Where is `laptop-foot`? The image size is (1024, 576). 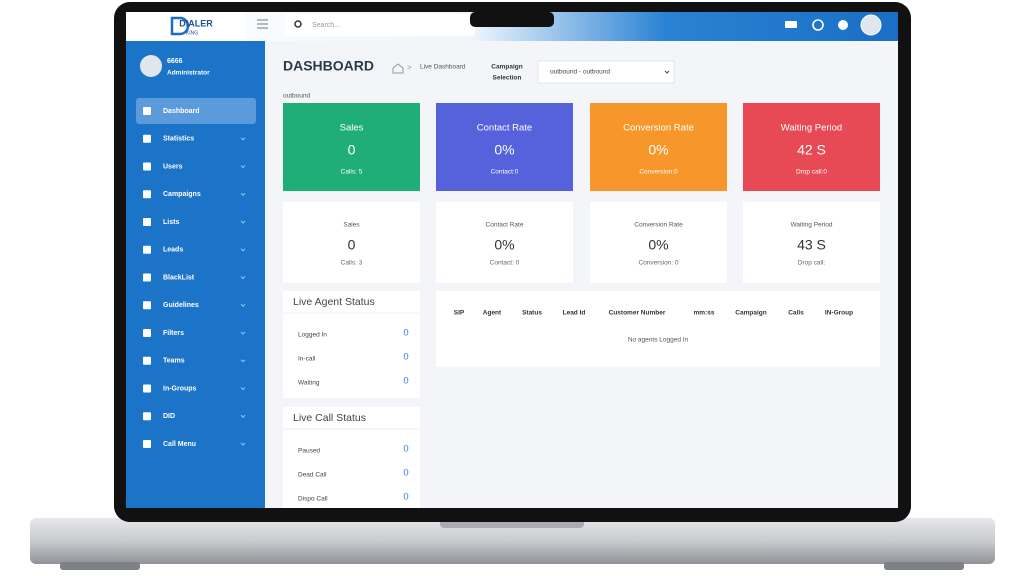
laptop-foot is located at coordinates (100, 566).